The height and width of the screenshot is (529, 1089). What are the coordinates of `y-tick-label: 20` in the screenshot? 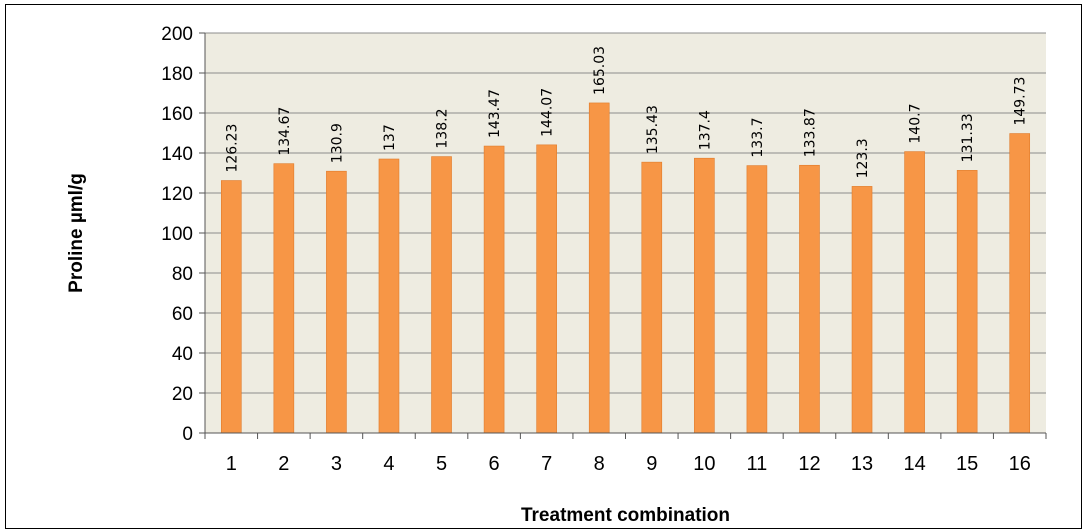 It's located at (182, 394).